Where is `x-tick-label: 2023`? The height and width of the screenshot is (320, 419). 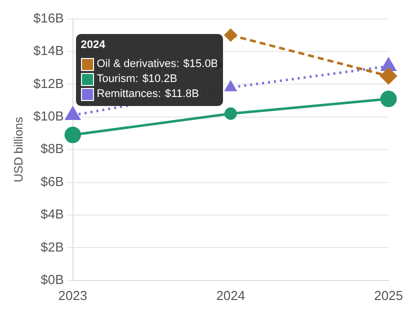 x-tick-label: 2023 is located at coordinates (73, 295).